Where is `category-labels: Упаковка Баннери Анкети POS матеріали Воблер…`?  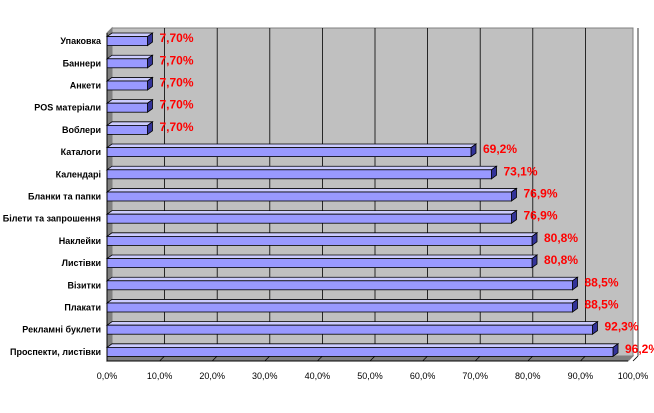 category-labels: Упаковка Баннери Анкети POS матеріали Воблер… is located at coordinates (52, 196).